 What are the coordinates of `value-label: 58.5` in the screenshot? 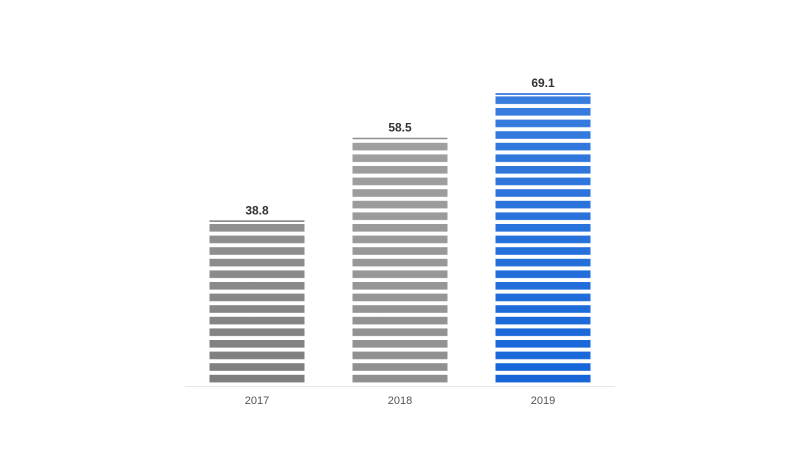 It's located at (400, 128).